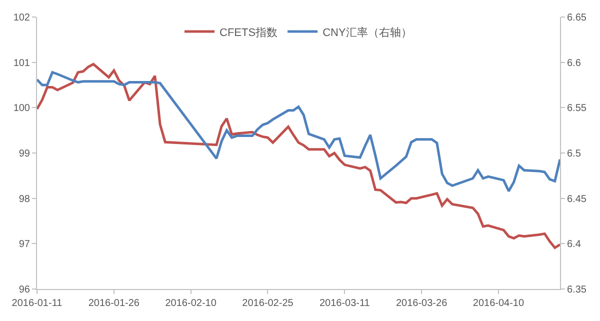  I want to click on x-tick-label: 2016-02-10, so click(191, 303).